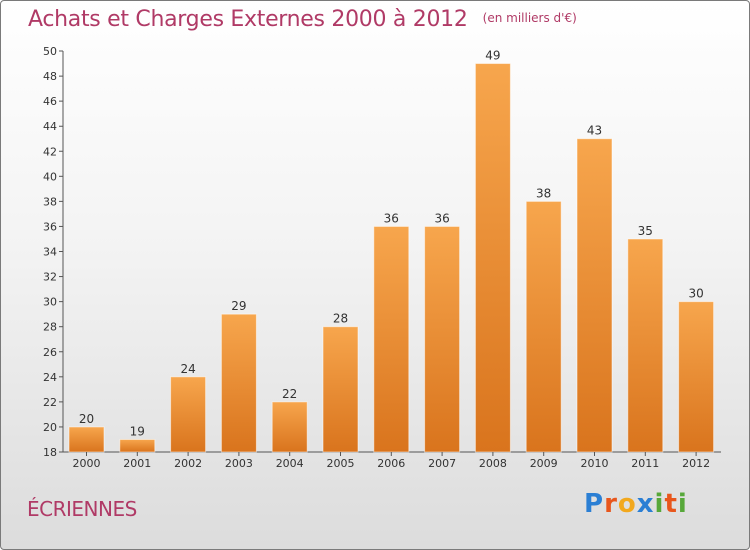 This screenshot has height=550, width=750. What do you see at coordinates (50, 377) in the screenshot?
I see `y-tick-label: 24` at bounding box center [50, 377].